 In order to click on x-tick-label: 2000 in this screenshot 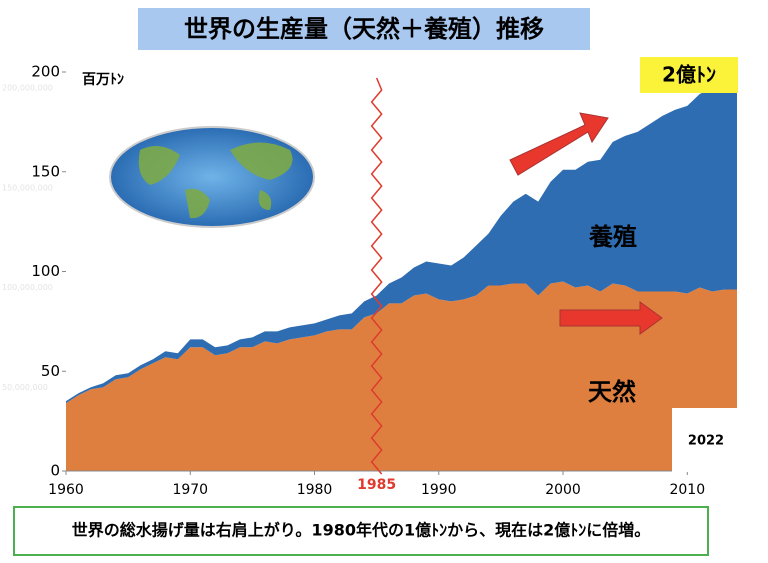, I will do `click(563, 490)`.